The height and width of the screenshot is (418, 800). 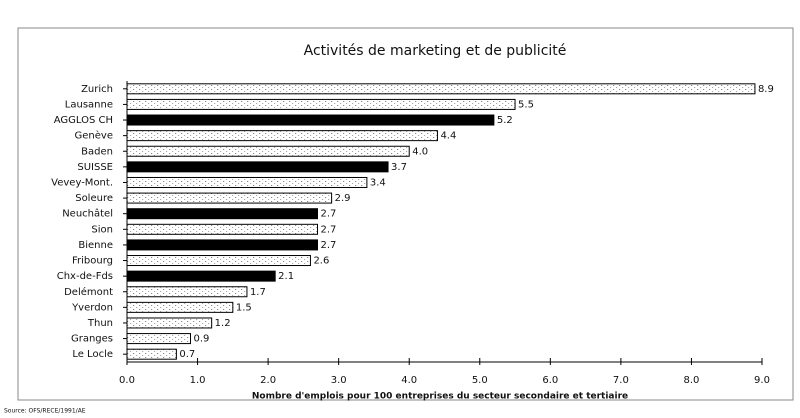 What do you see at coordinates (45, 411) in the screenshot?
I see `source-note: Source: OFS/RECE/1991/AE` at bounding box center [45, 411].